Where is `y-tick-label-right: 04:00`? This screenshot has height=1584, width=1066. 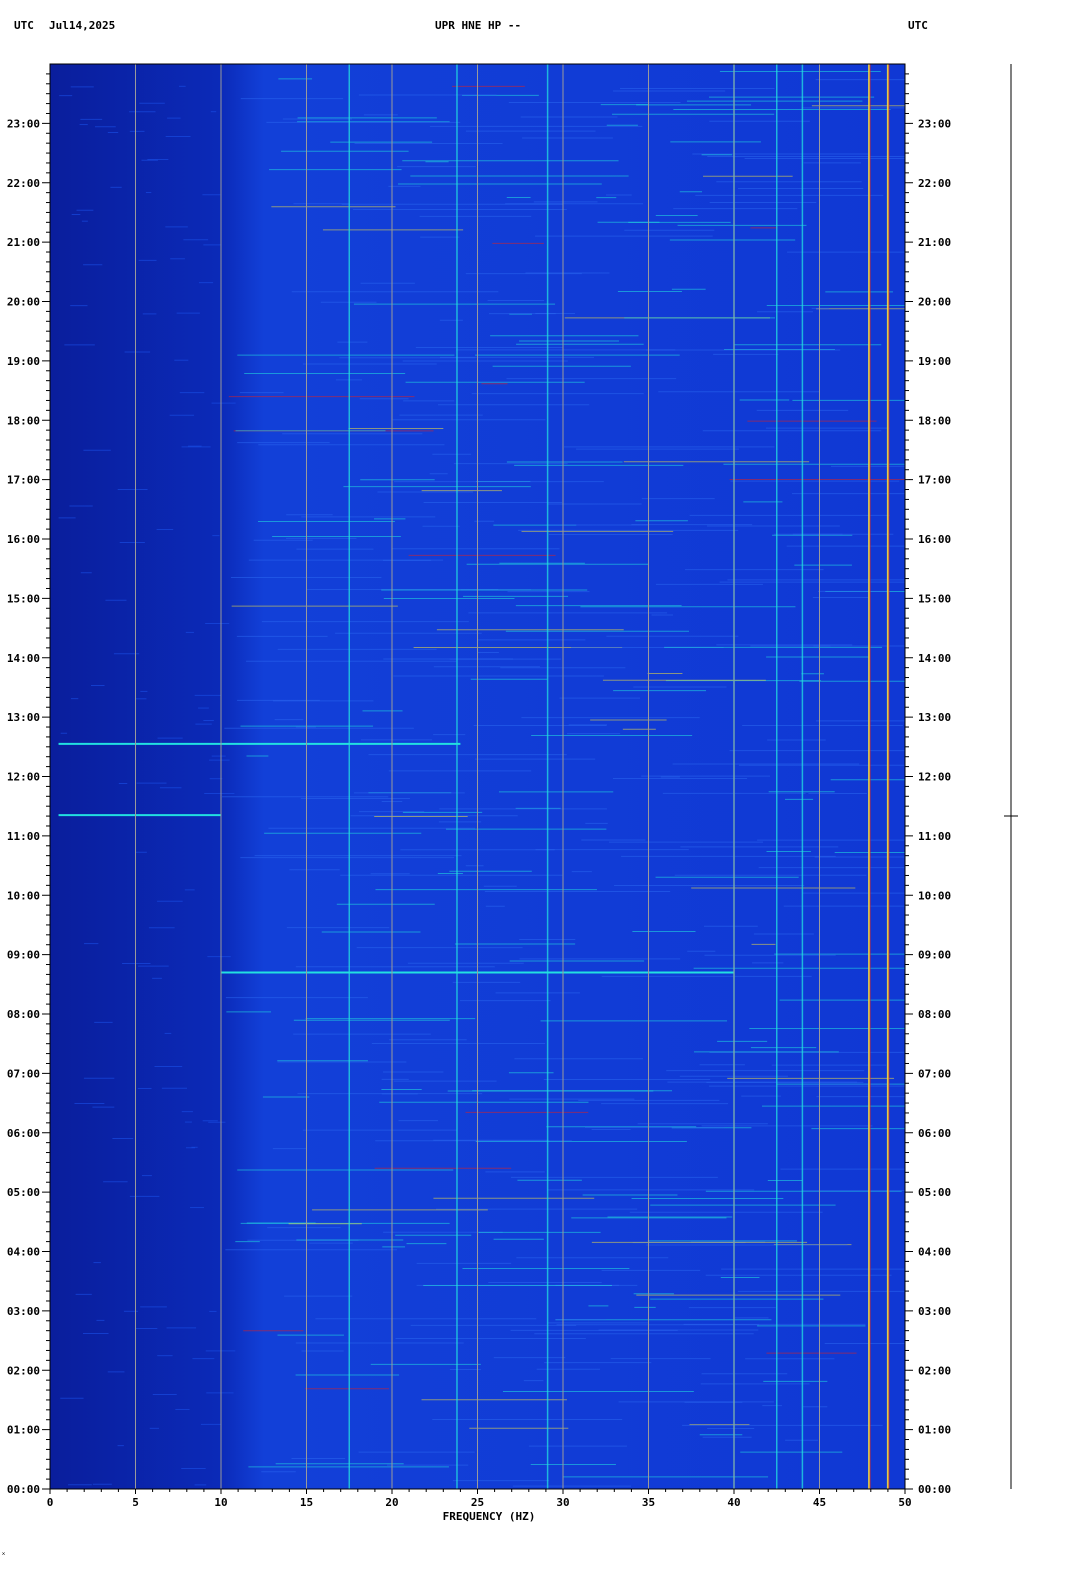 y-tick-label-right: 04:00 is located at coordinates (934, 1252).